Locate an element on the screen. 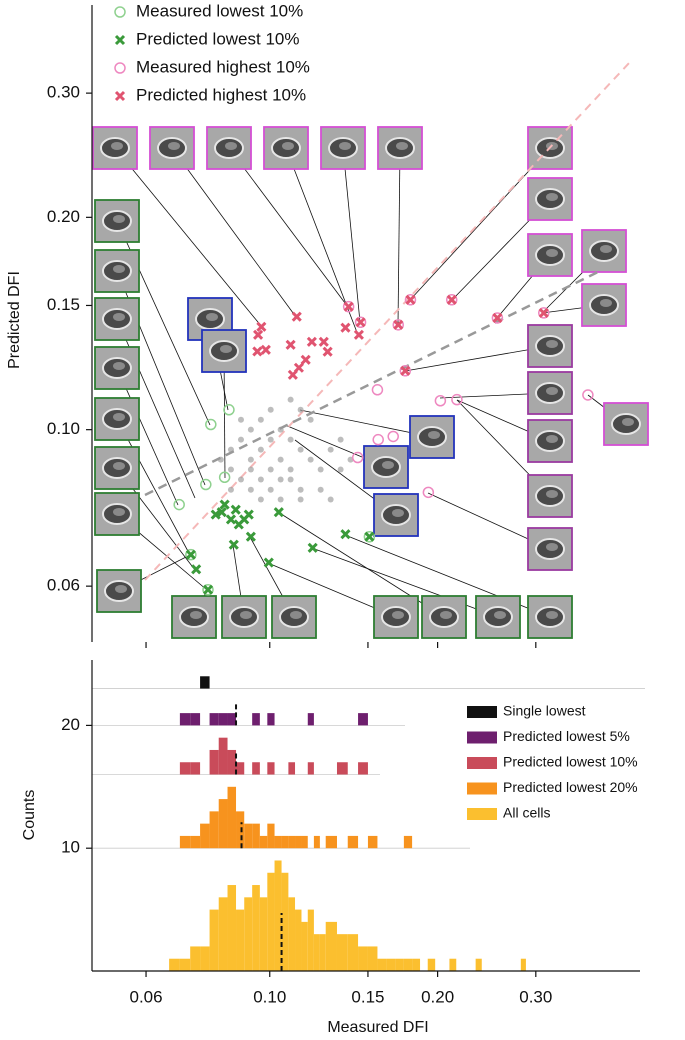  y-tick-label: 0.06 is located at coordinates (63, 585).